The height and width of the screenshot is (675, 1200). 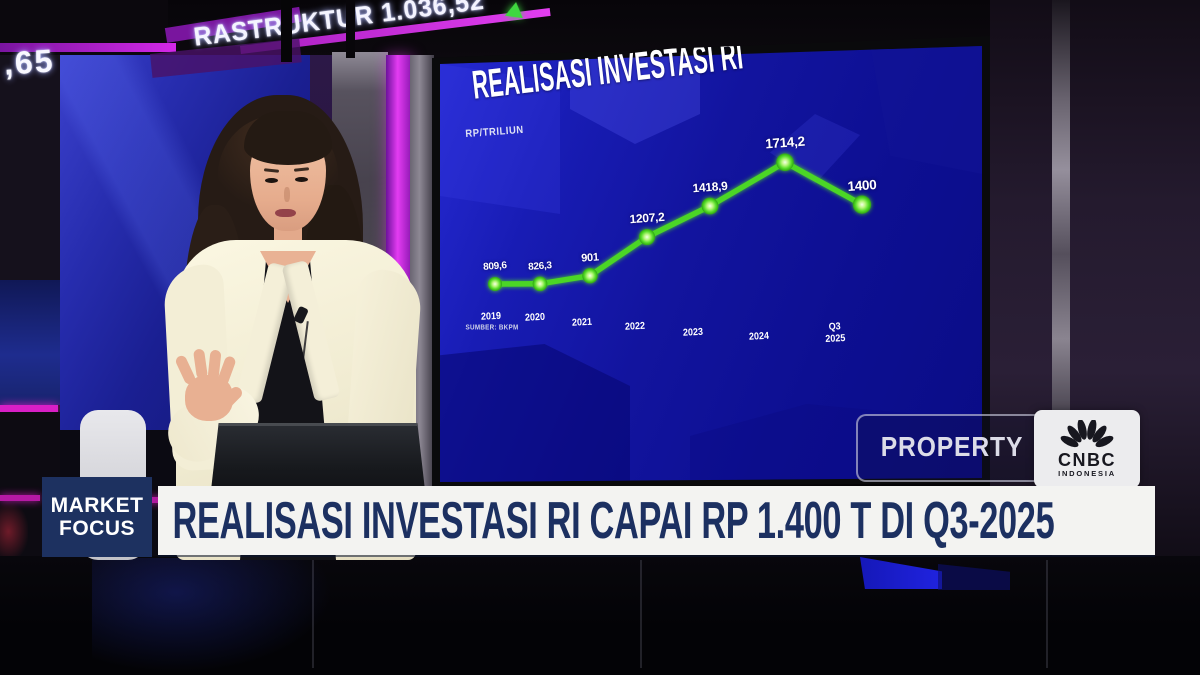 What do you see at coordinates (540, 266) in the screenshot?
I see `value-label: 826,3` at bounding box center [540, 266].